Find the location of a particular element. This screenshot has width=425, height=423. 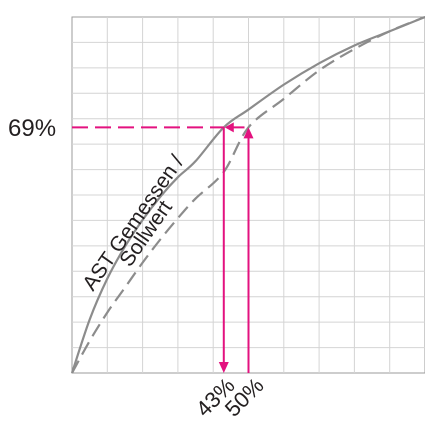

arrow-down-icon is located at coordinates (223, 367).